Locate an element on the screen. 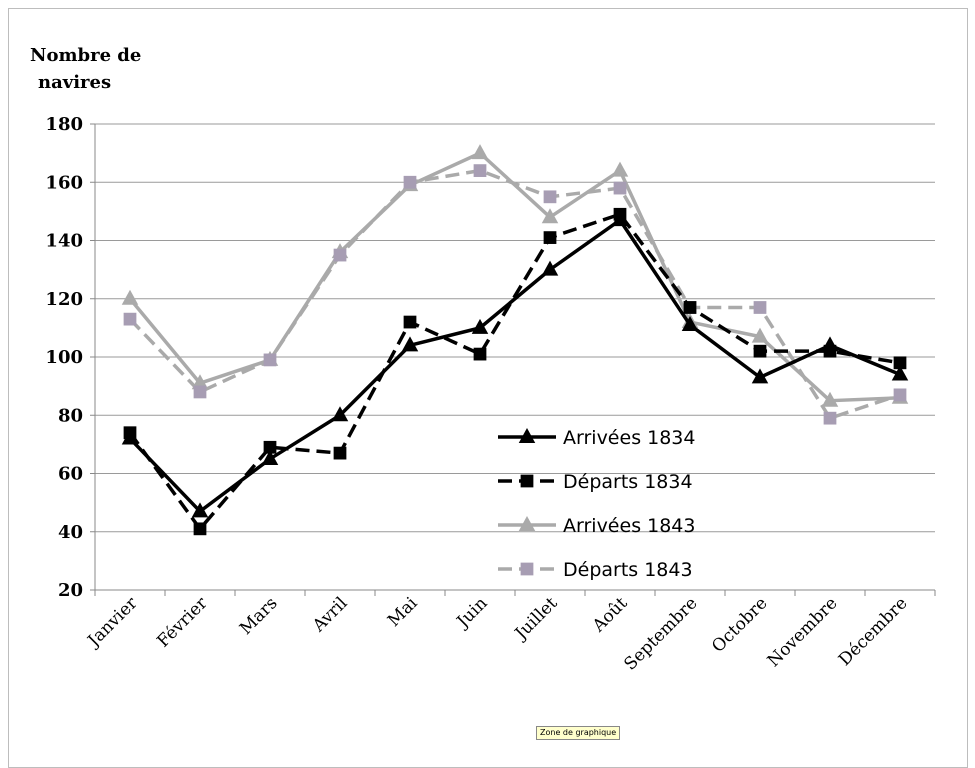 Image resolution: width=975 pixels, height=768 pixels. x-tick-label: Mai is located at coordinates (403, 612).